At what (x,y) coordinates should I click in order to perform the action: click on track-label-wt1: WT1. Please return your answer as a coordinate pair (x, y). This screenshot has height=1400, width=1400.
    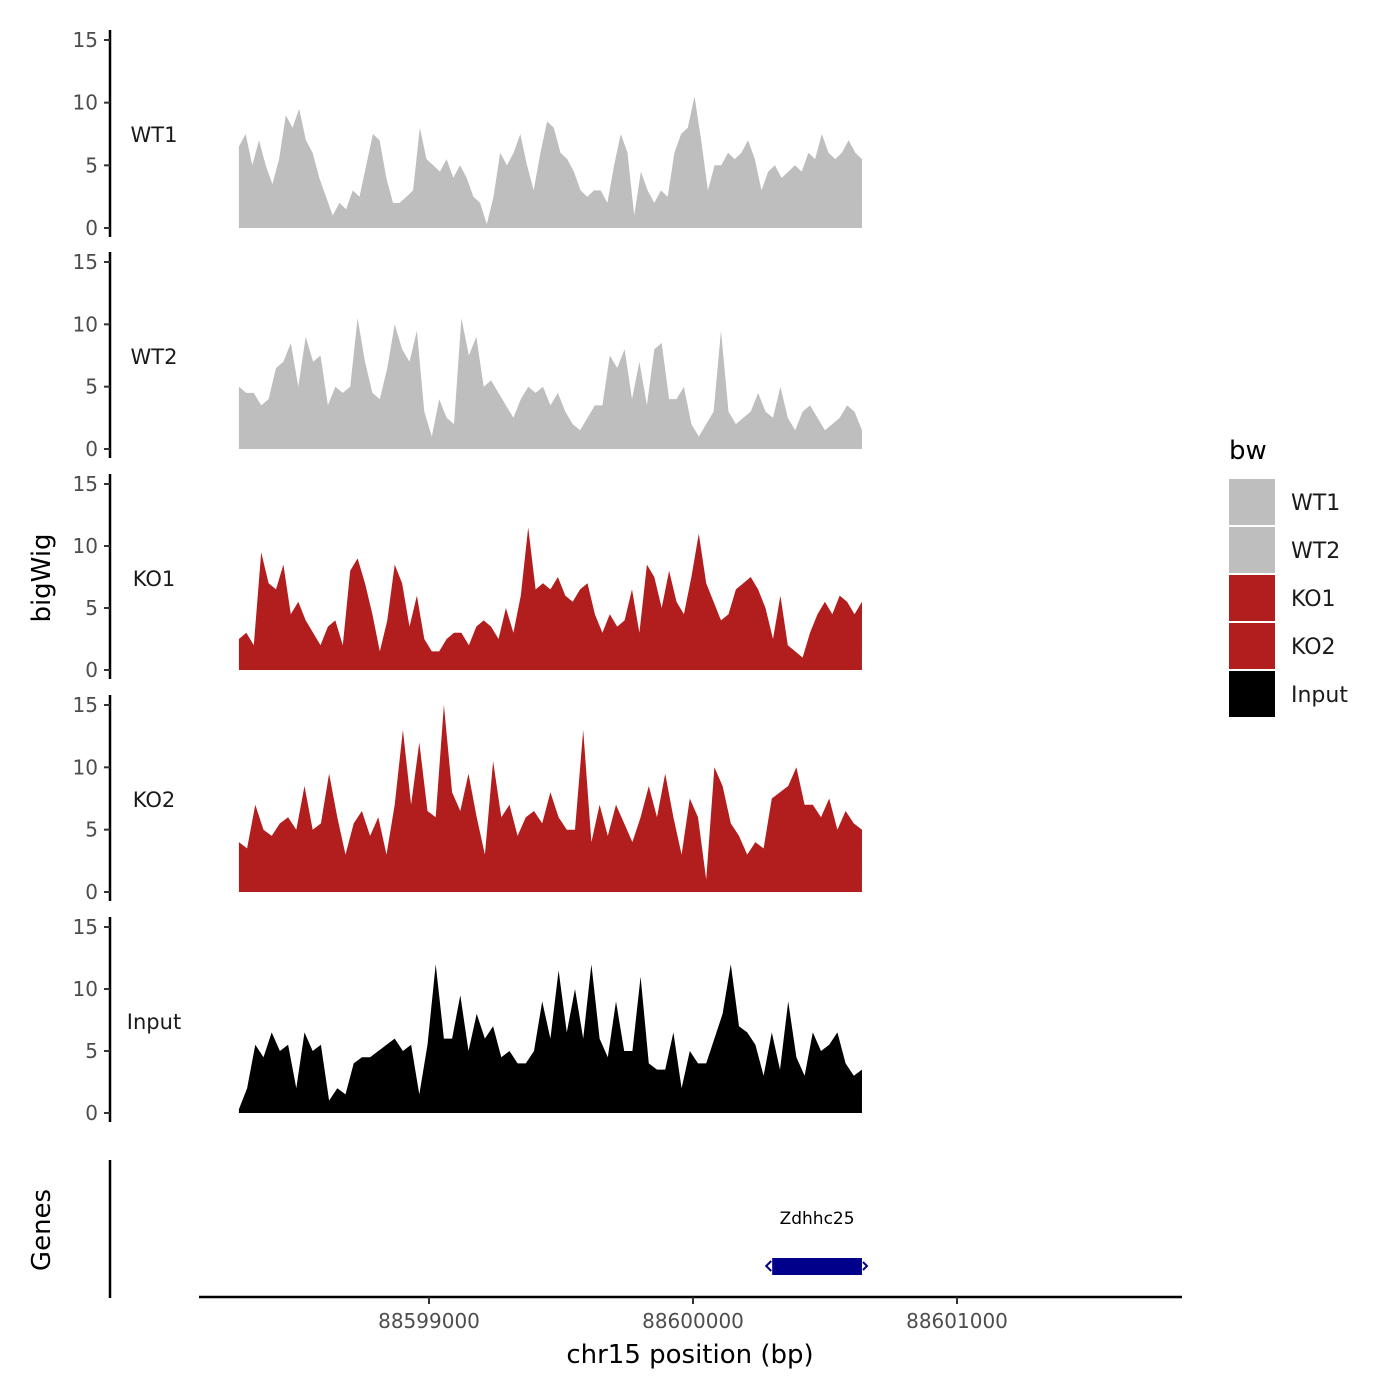
    Looking at the image, I should click on (154, 135).